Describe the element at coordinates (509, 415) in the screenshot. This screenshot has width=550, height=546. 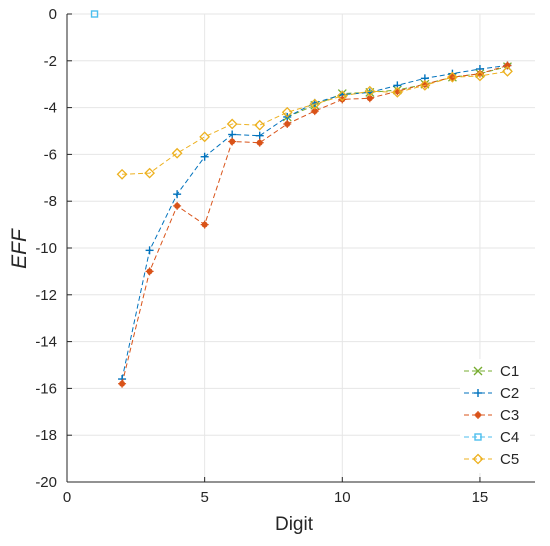
I see `legend-label: C3` at that location.